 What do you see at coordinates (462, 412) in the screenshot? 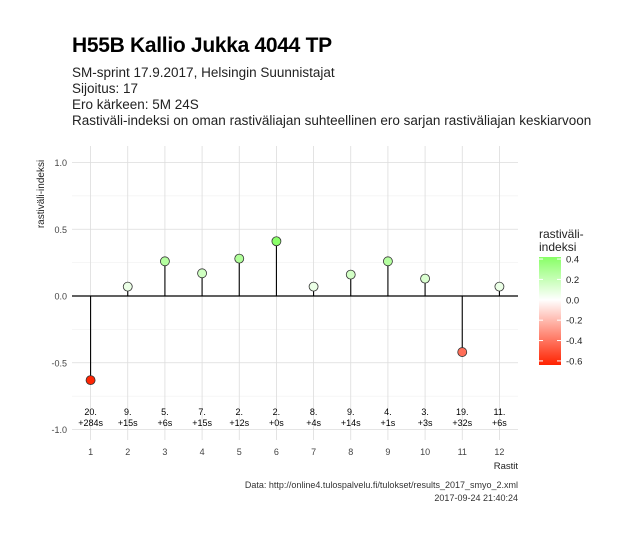
I see `split-rank-label: 19.` at bounding box center [462, 412].